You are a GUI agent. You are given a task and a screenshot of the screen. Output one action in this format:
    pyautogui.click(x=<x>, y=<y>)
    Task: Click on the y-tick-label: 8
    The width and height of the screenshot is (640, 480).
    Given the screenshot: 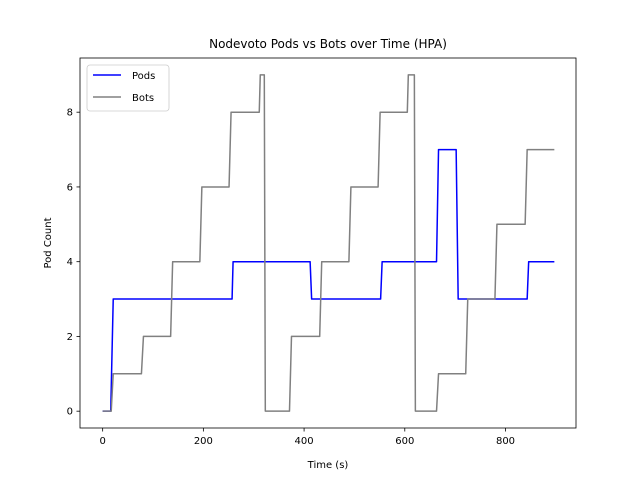 What is the action you would take?
    pyautogui.click(x=70, y=113)
    